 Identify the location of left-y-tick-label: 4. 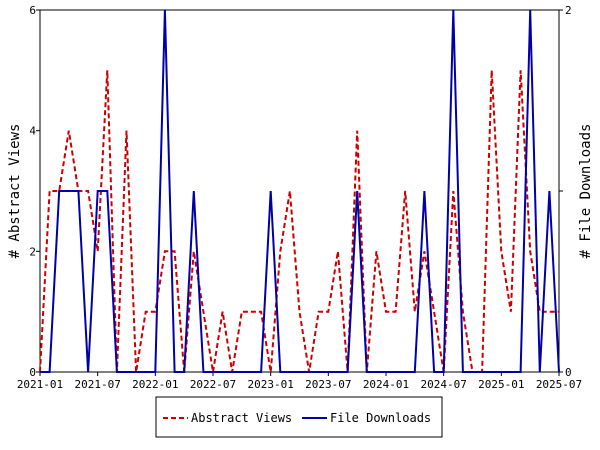
(32, 131).